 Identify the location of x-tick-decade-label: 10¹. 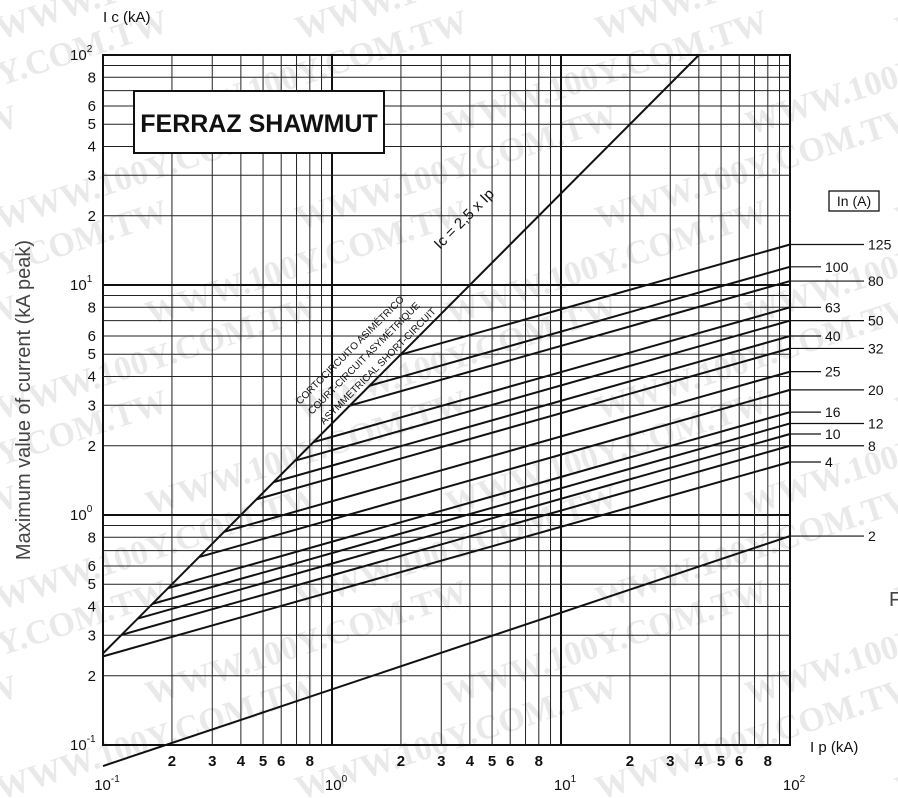
(565, 784).